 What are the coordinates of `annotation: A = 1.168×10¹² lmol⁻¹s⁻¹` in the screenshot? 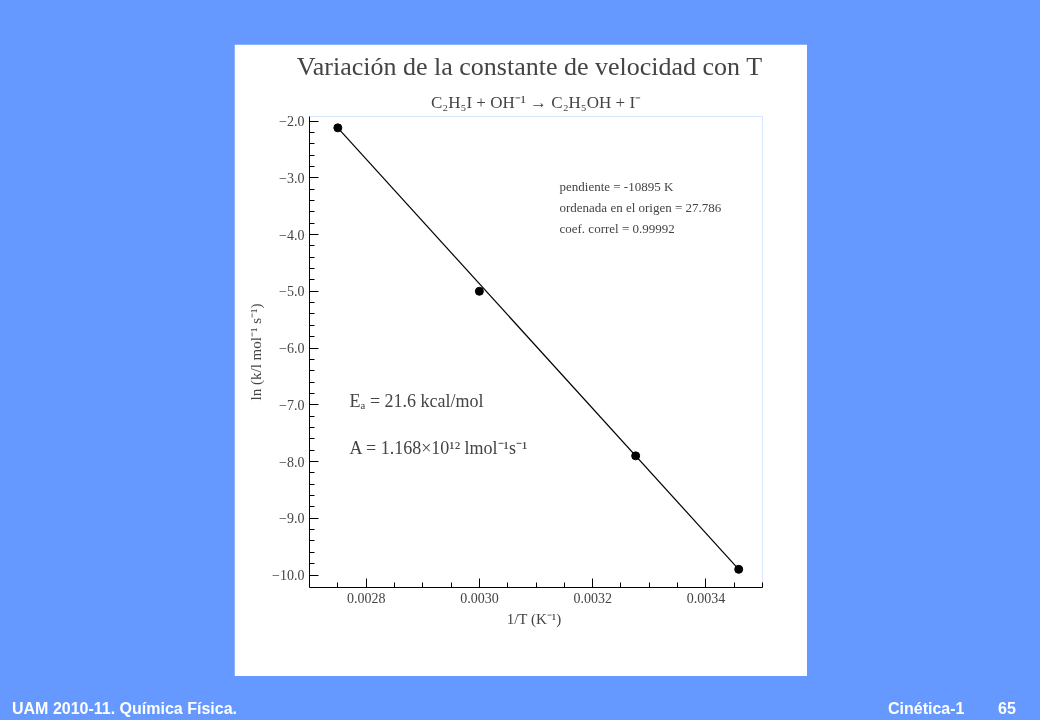 It's located at (438, 447).